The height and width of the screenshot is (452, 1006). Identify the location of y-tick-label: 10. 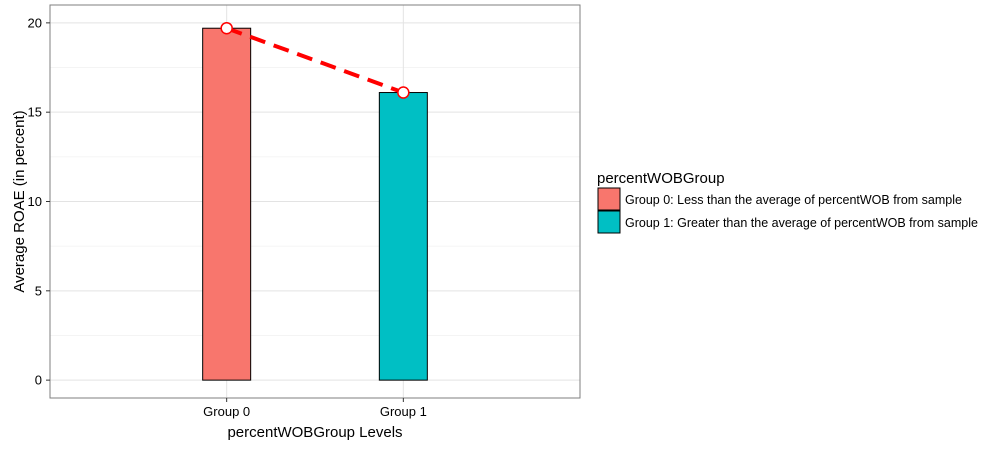
(35, 201).